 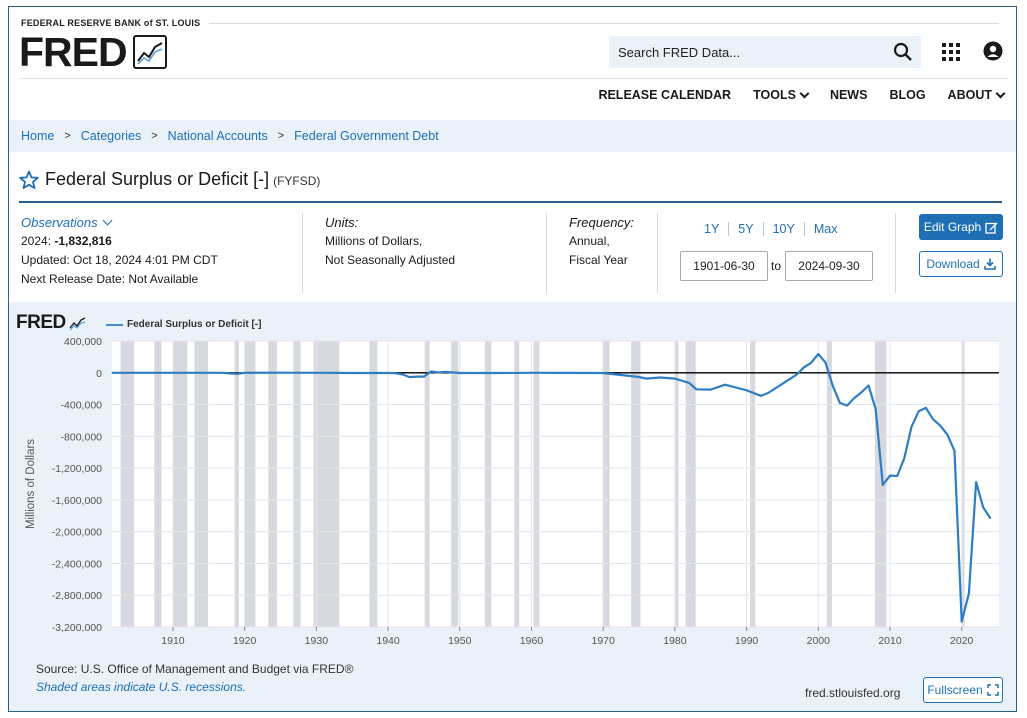 I want to click on x-tick-label: 1940, so click(x=388, y=641).